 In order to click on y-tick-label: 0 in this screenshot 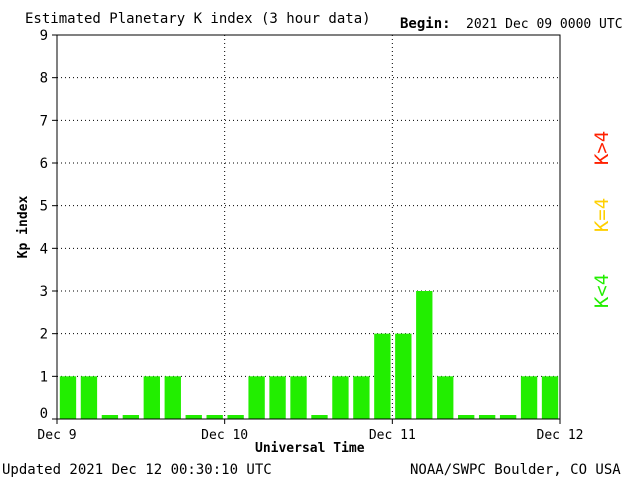, I will do `click(44, 414)`.